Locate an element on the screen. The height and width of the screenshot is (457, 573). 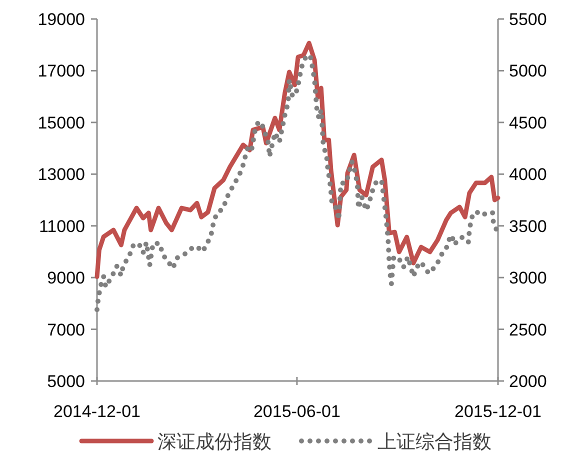
y2-tick-label: 3500 is located at coordinates (528, 226).